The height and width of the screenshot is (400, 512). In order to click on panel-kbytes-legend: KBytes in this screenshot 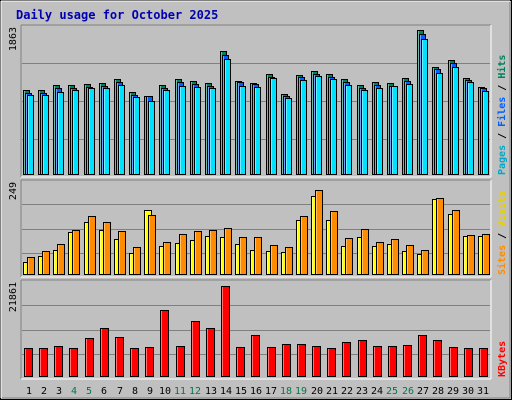, I will do `click(502, 359)`.